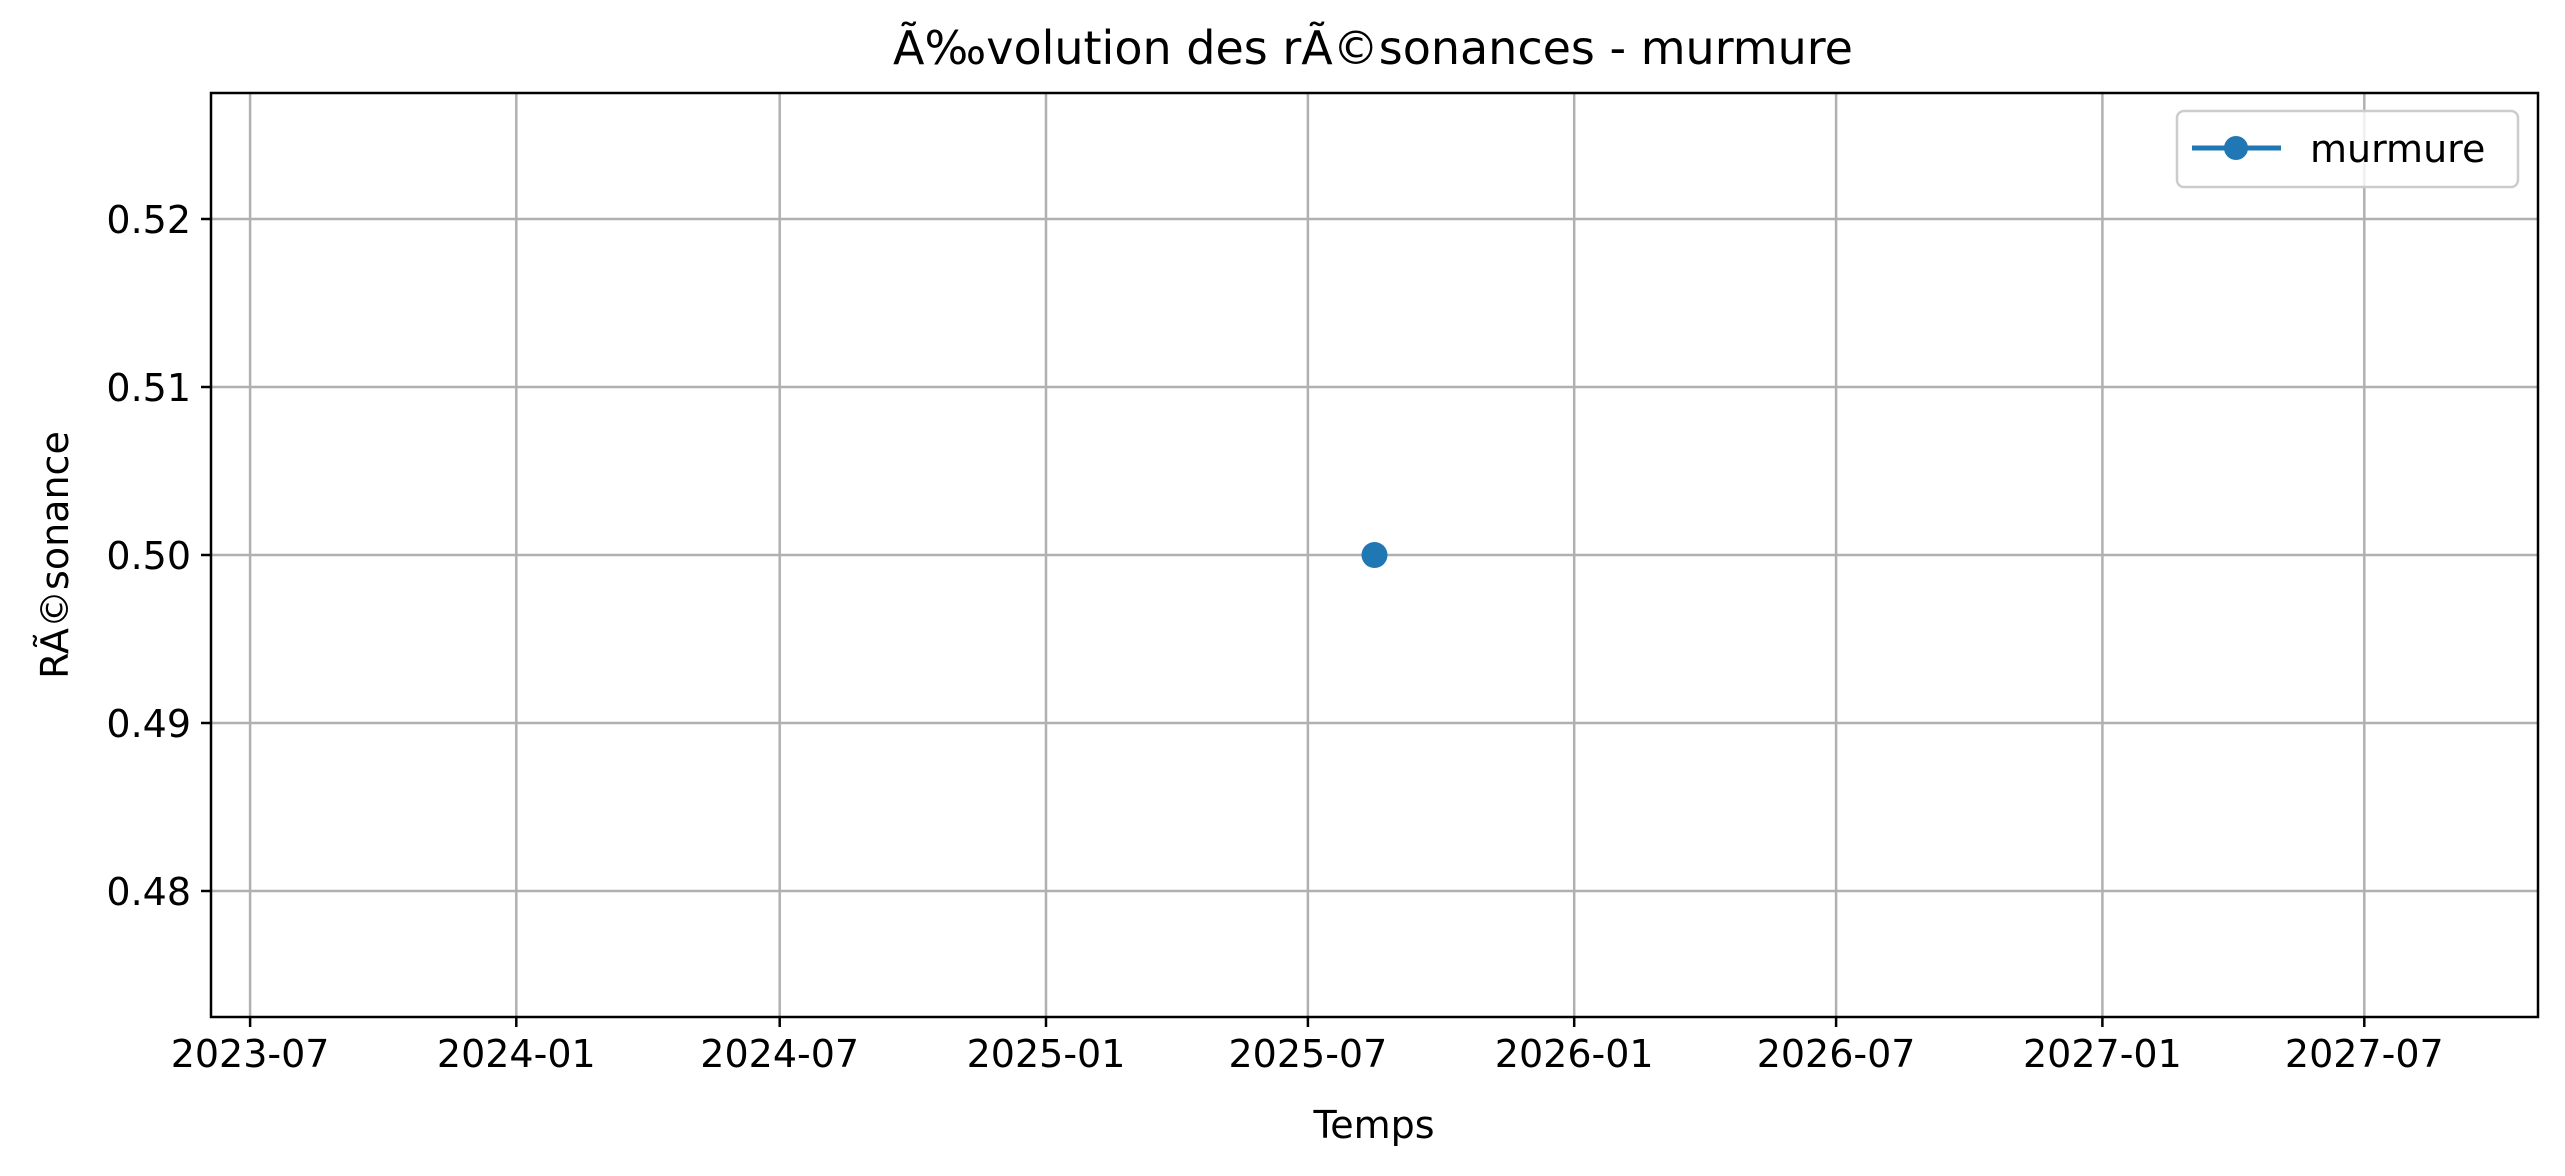 The height and width of the screenshot is (1176, 2565). Describe the element at coordinates (250, 1054) in the screenshot. I see `x-tick-label: 2023-07` at that location.